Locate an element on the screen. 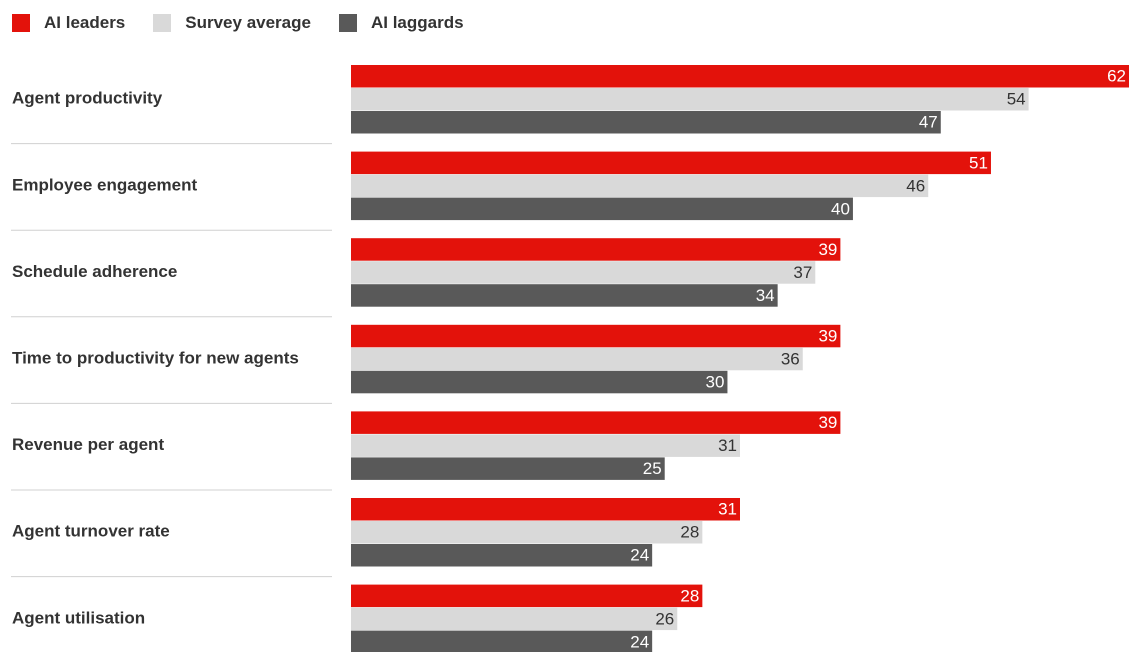 Image resolution: width=1139 pixels, height=652 pixels. category-label-time-to-productivity-for-new-agents: Time to productivity for new agents is located at coordinates (155, 358).